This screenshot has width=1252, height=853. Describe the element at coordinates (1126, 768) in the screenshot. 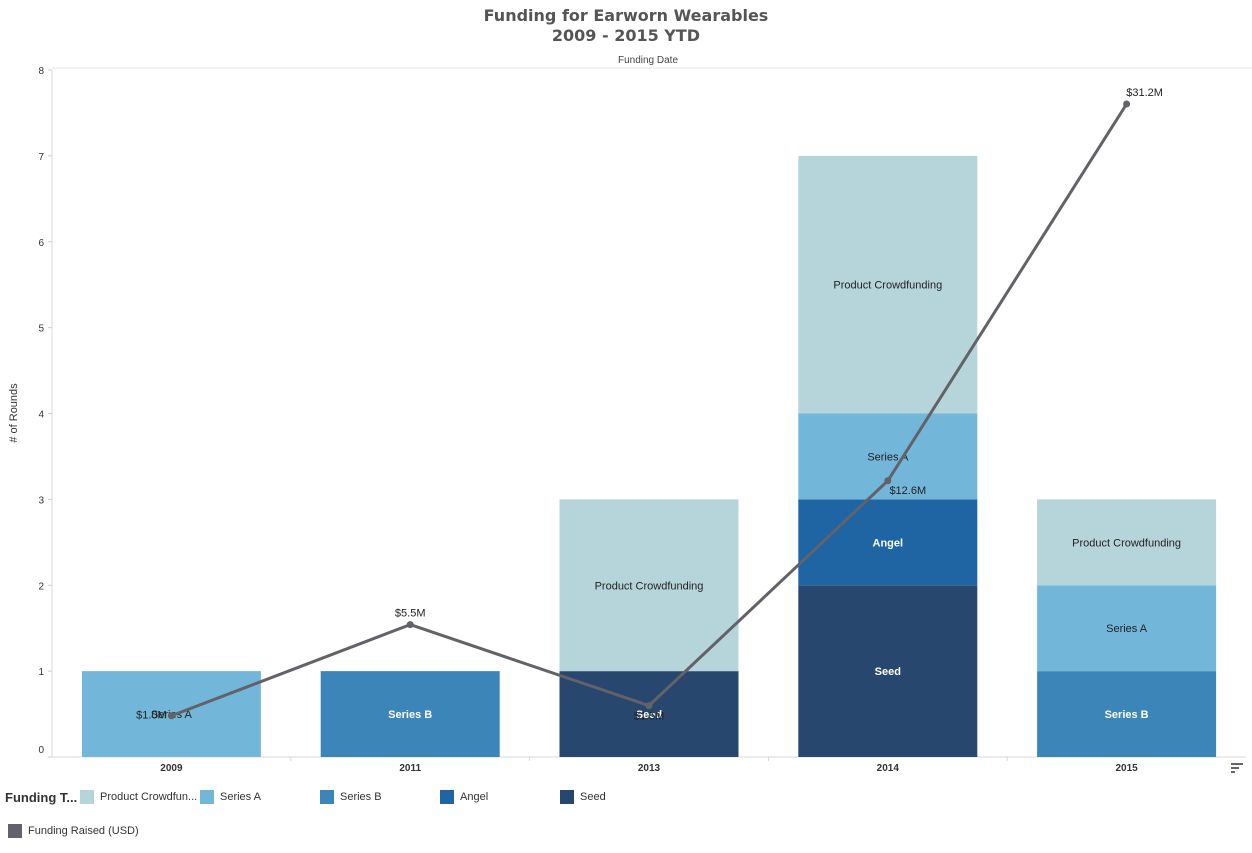

I see `x-tick-label: 2015` at that location.